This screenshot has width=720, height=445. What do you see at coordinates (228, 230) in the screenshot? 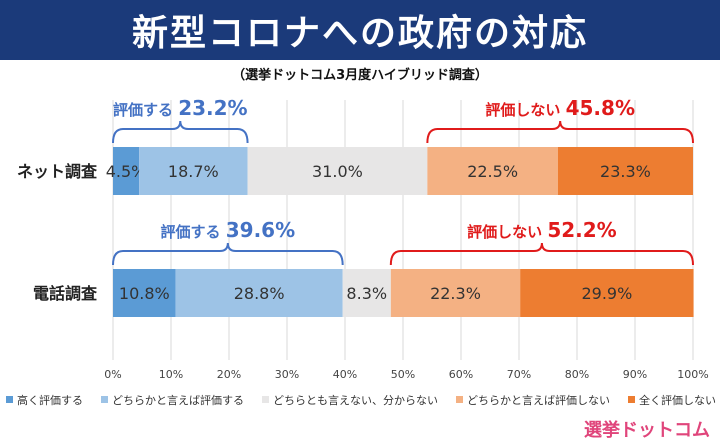
I see `eval-annotation: 評価する 39.6%` at bounding box center [228, 230].